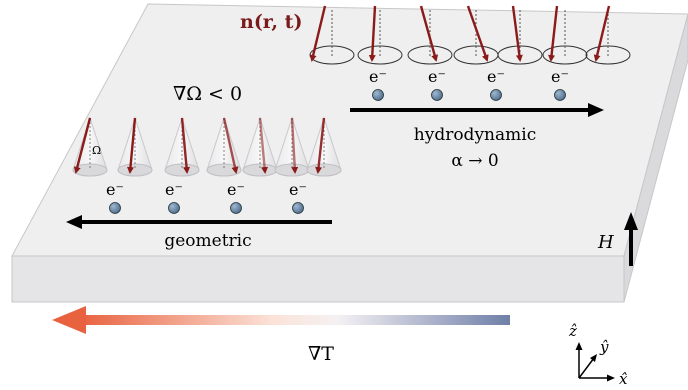  What do you see at coordinates (207, 94) in the screenshot?
I see `omega-gradient-label: ∇Ω < 0` at bounding box center [207, 94].